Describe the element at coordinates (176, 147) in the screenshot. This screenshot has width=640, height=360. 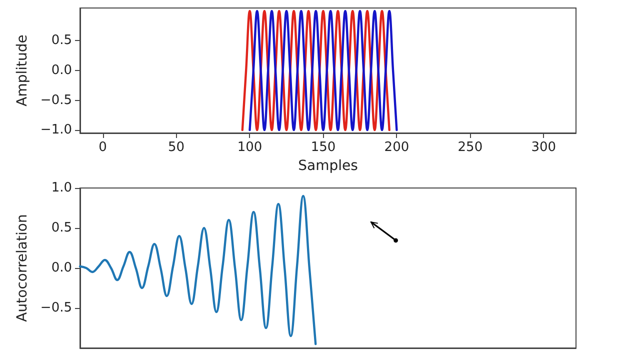
I see `x-tick-label: 50` at that location.